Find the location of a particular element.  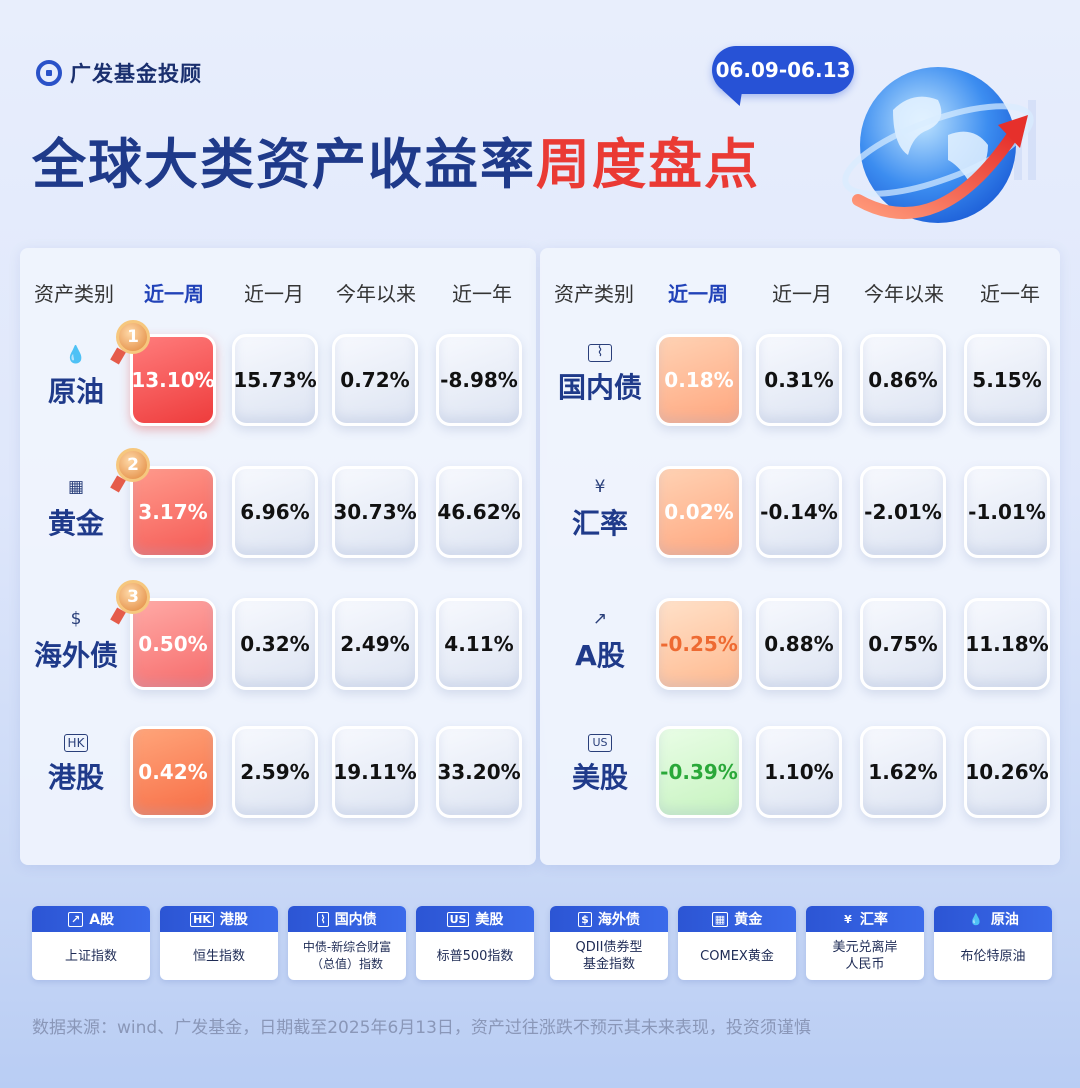

cell-month: 0.88% is located at coordinates (799, 644).